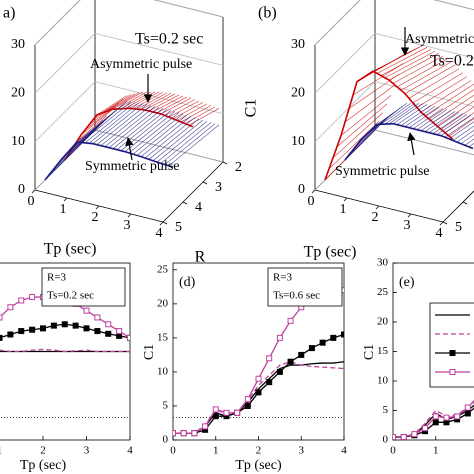 The image size is (474, 474). Describe the element at coordinates (9, 13) in the screenshot. I see `panel-label: a)` at that location.